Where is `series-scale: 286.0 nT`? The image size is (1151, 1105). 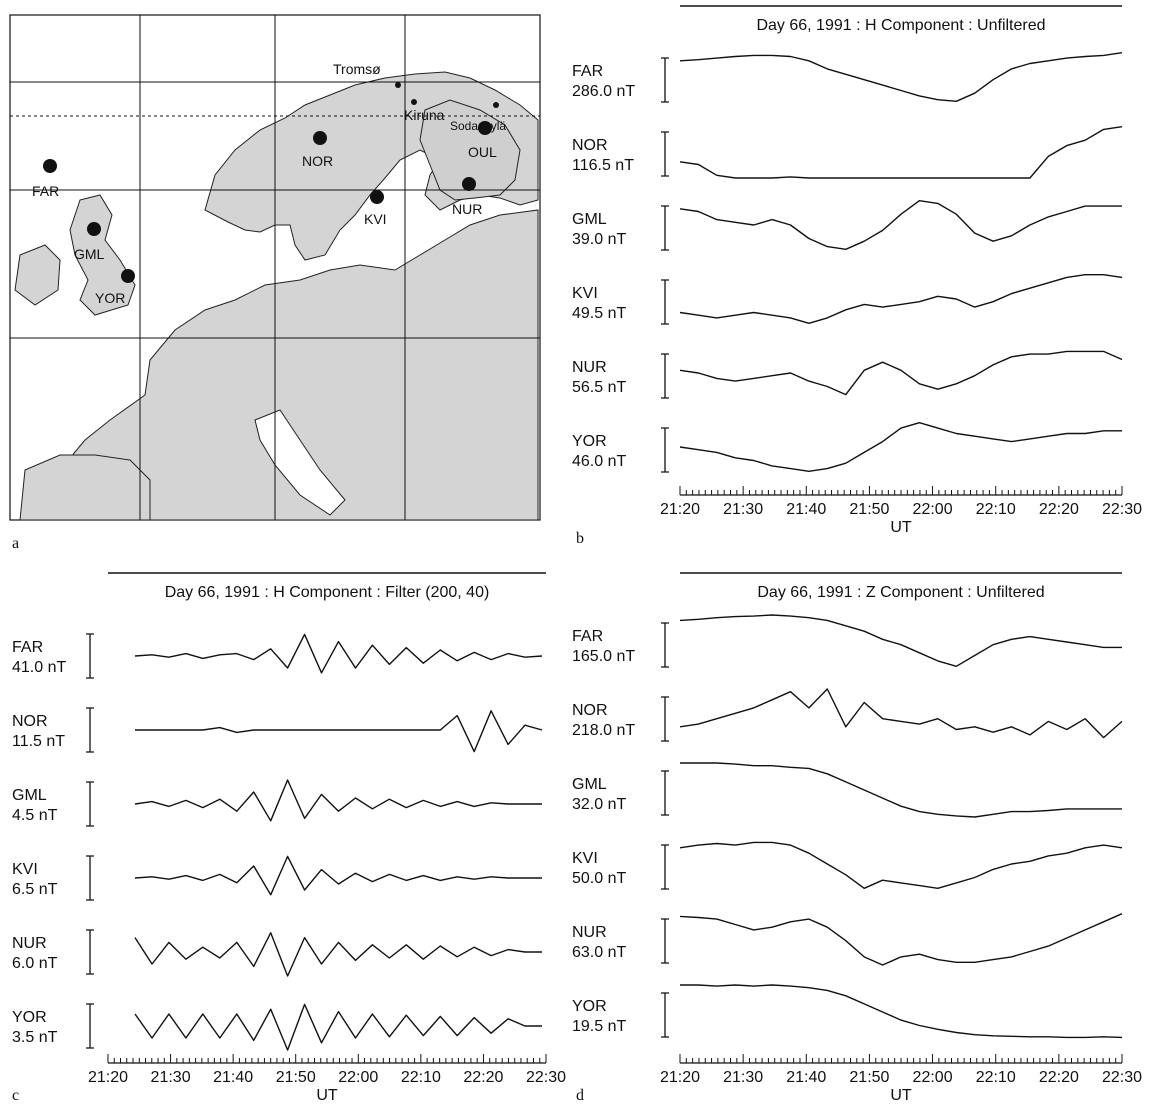 series-scale: 286.0 nT is located at coordinates (603, 91).